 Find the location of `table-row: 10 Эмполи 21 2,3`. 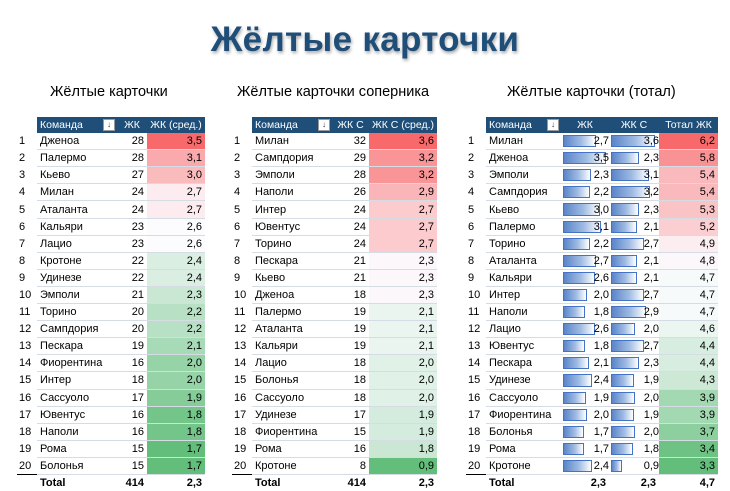

table-row: 10 Эмполи 21 2,3 is located at coordinates (111, 295).